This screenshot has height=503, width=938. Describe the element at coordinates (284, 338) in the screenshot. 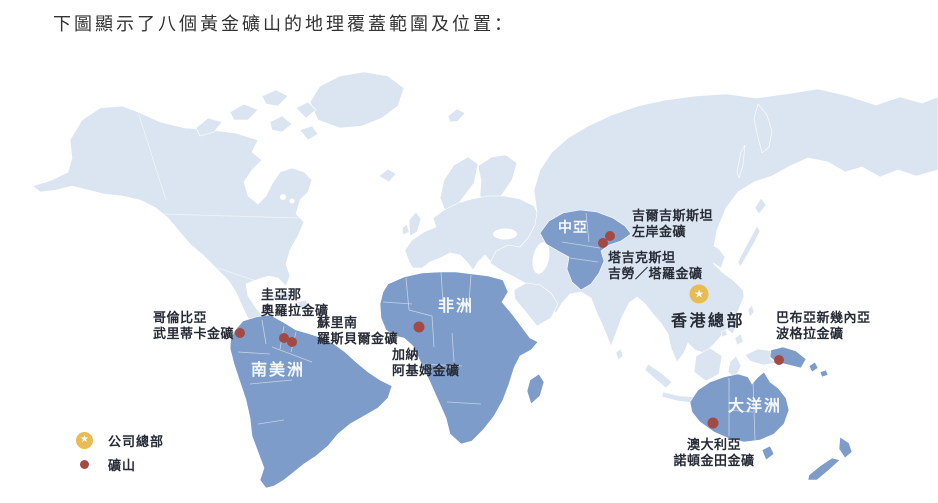

I see `mine-dot-aurora` at that location.